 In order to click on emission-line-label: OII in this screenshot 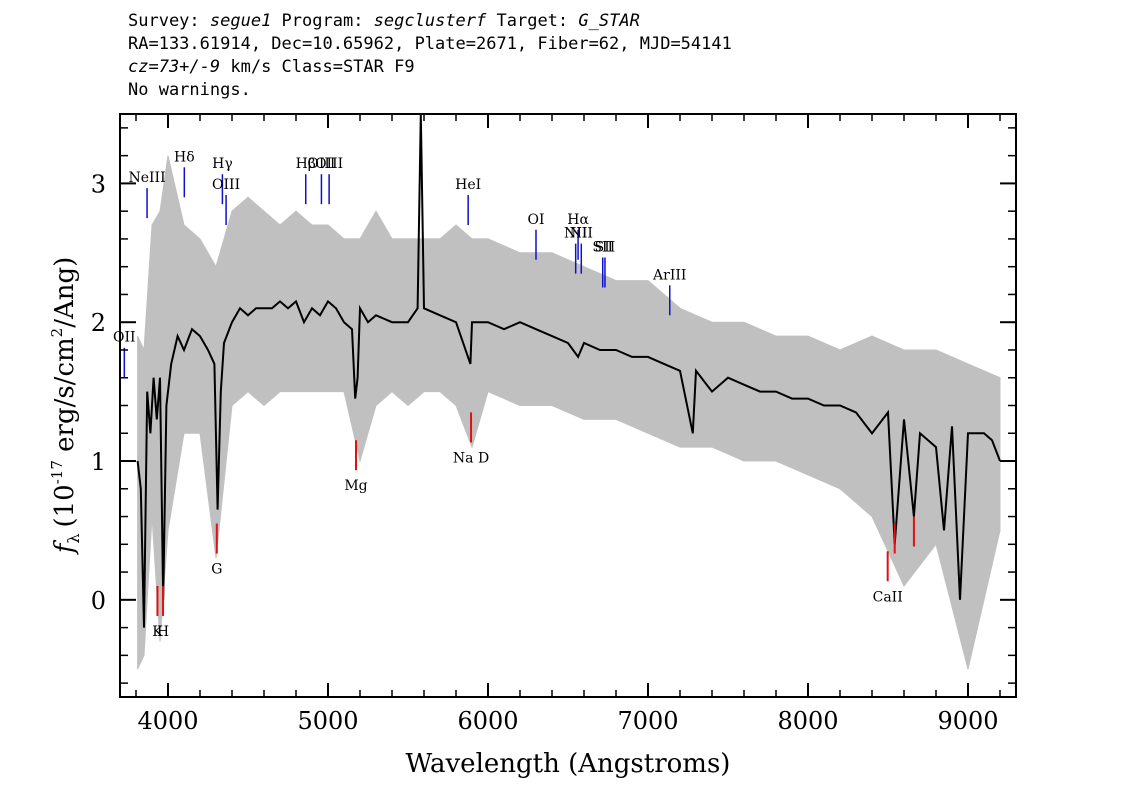, I will do `click(124, 338)`.